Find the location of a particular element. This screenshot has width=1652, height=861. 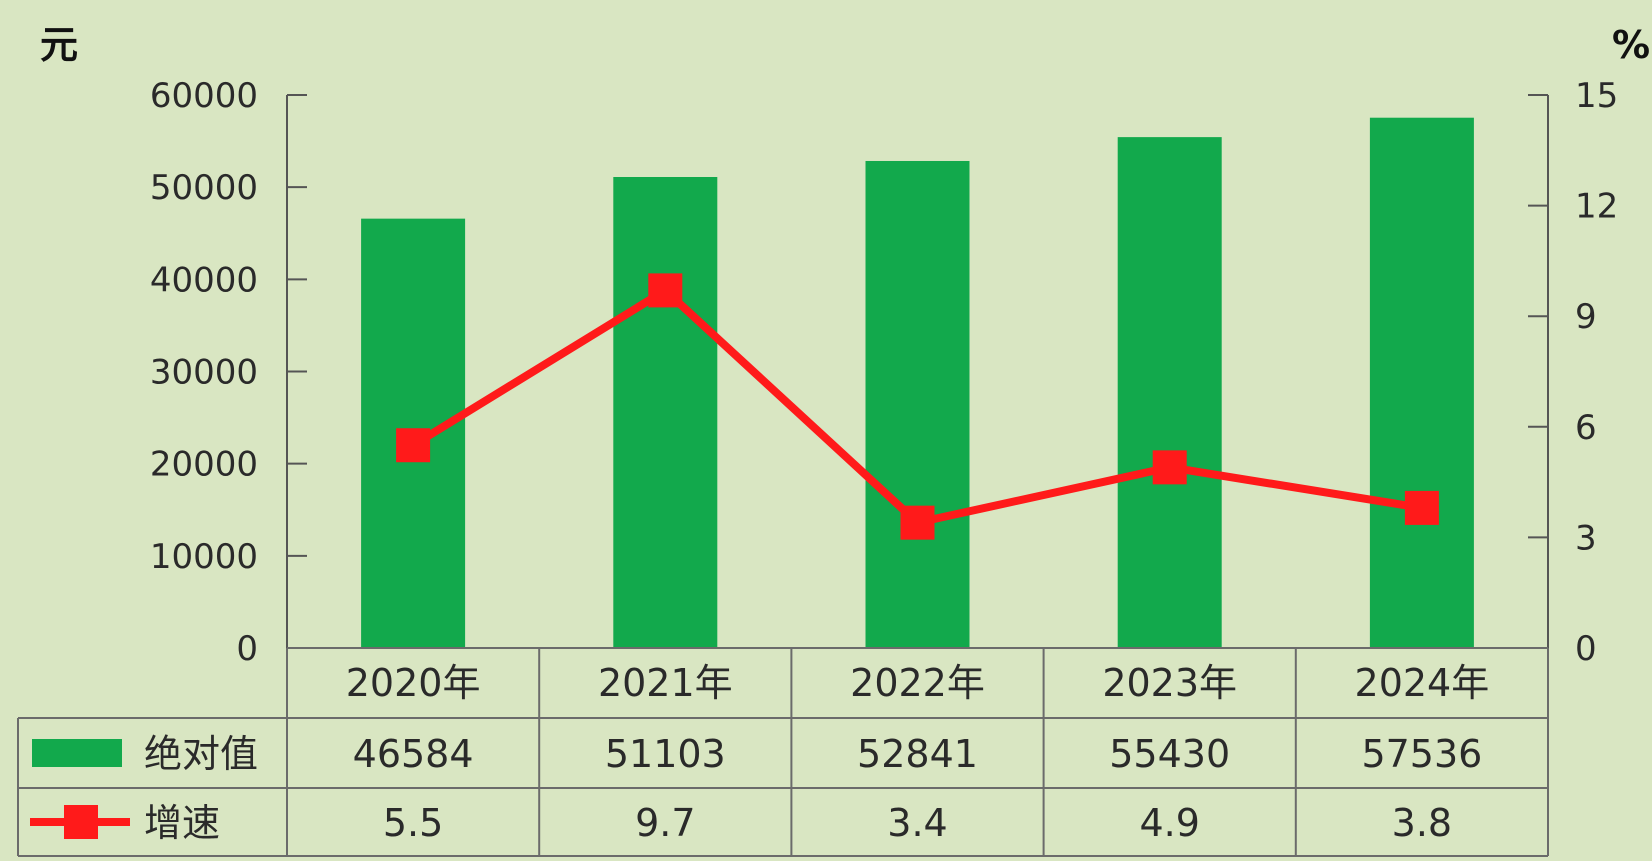

left-tick-label-0: 0 is located at coordinates (247, 649).